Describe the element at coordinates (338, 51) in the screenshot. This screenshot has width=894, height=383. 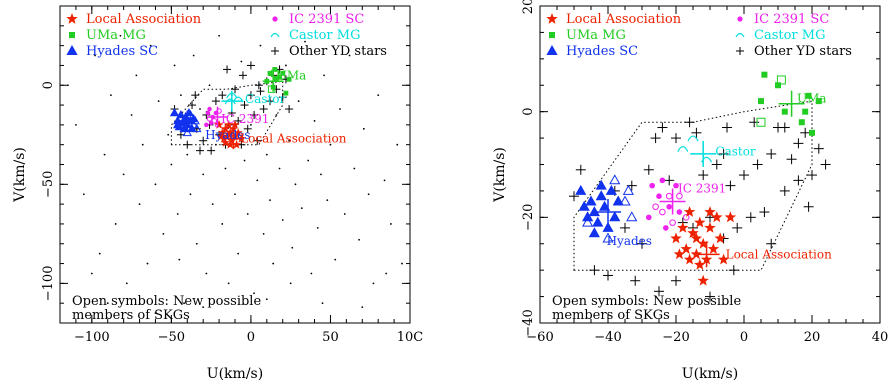
I see `legend-other-label: Other YD stars` at that location.